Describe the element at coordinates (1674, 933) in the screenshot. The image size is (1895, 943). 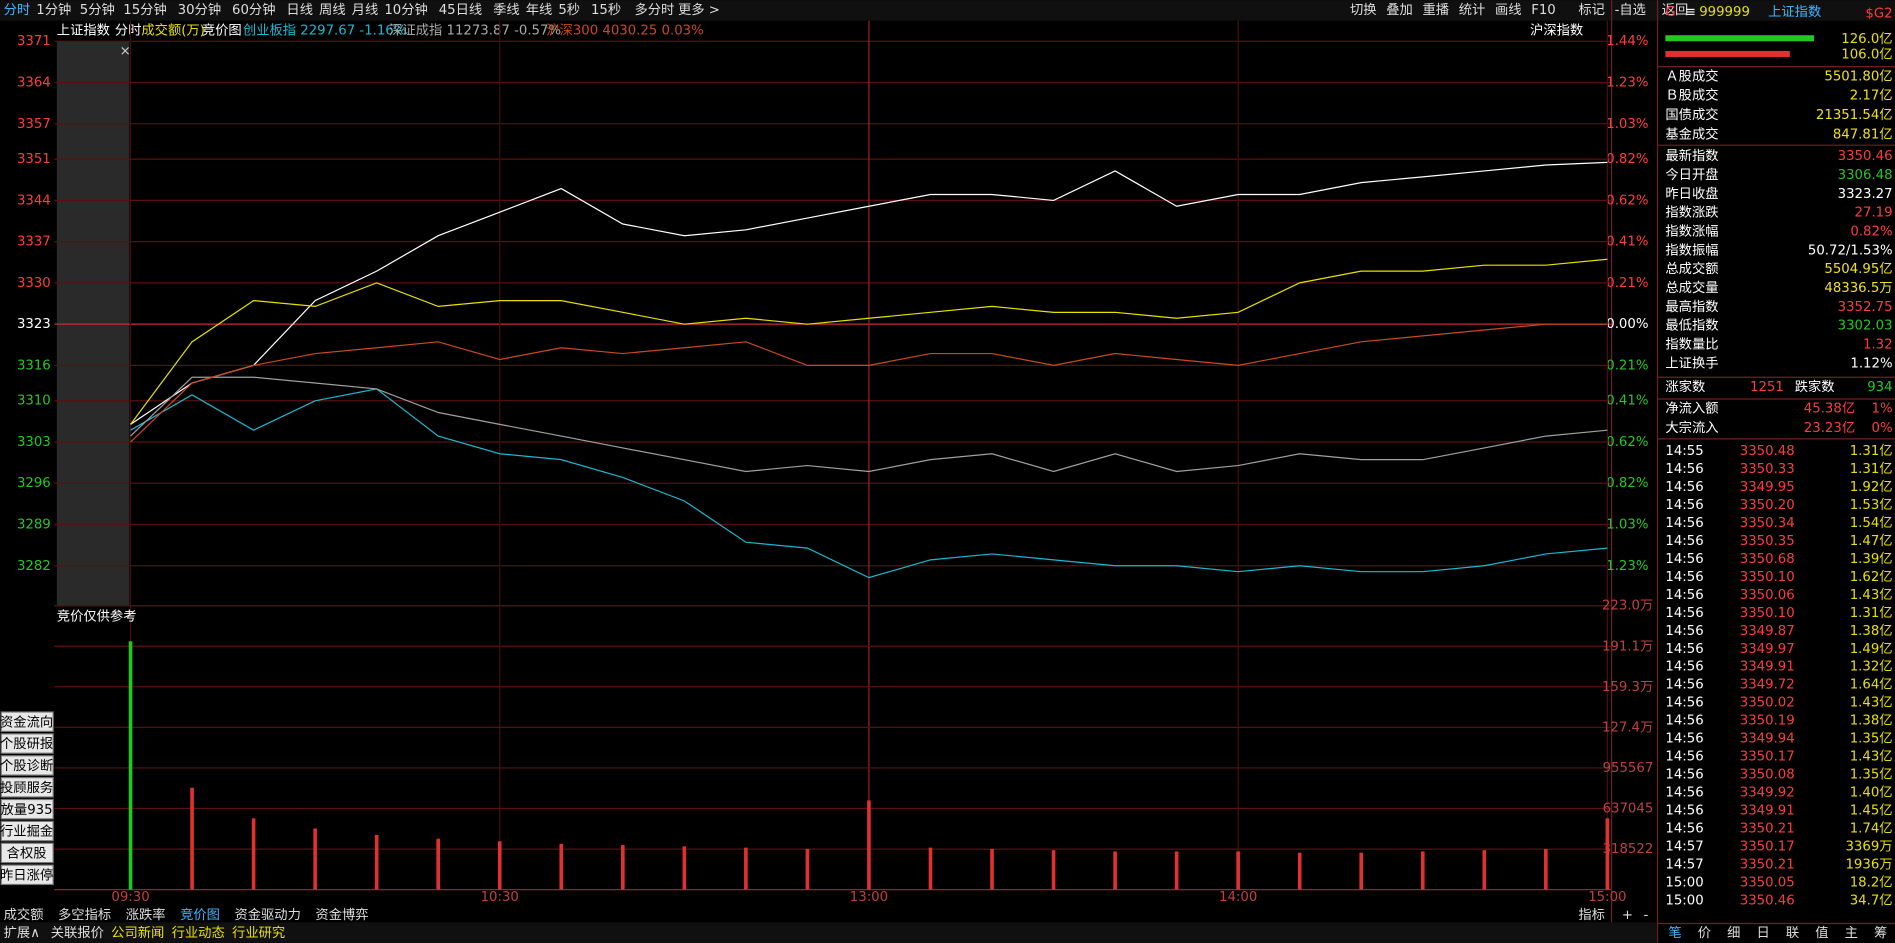
I see `panel-tab: 笔` at that location.